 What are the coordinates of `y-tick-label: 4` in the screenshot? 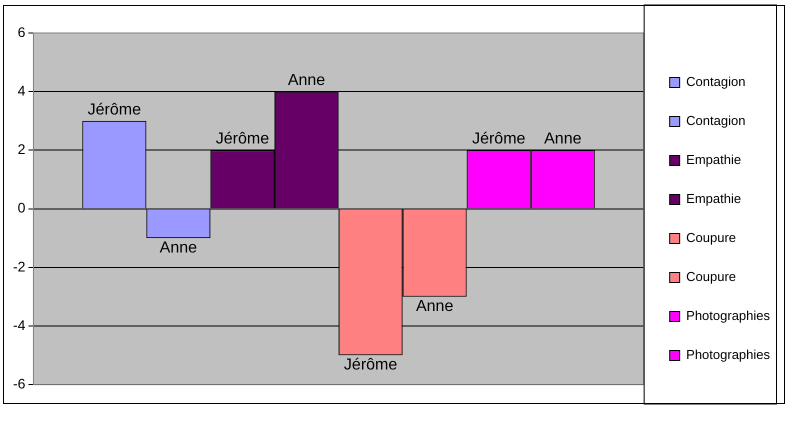 It's located at (22, 90).